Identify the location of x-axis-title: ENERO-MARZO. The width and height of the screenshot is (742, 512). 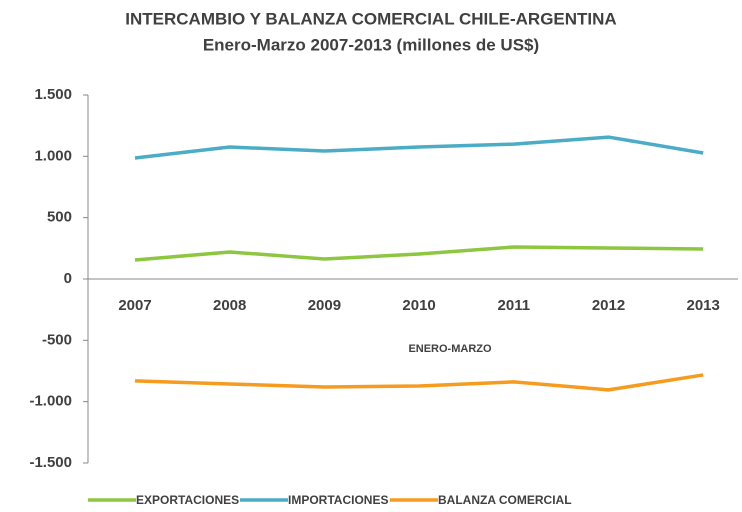
(450, 349).